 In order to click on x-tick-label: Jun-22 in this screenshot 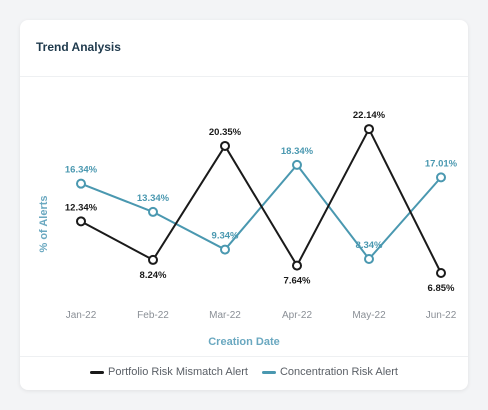, I will do `click(441, 315)`.